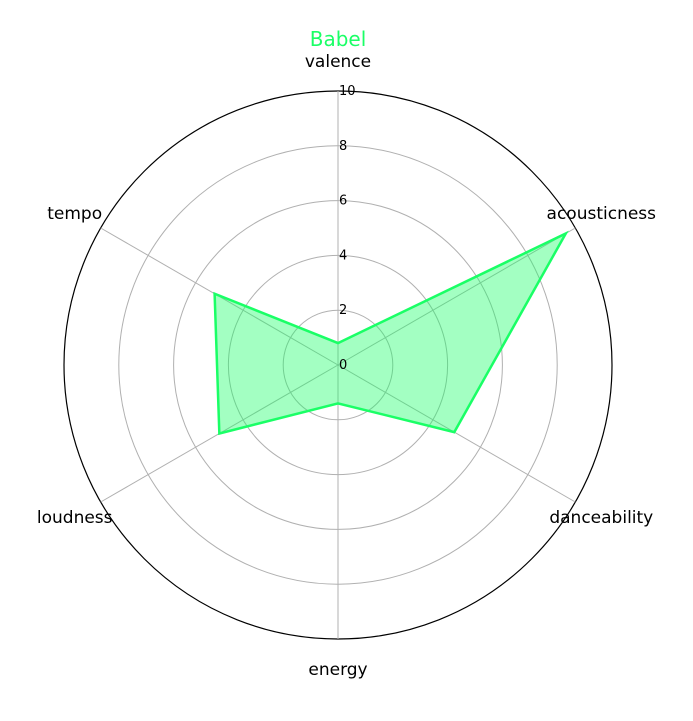 The width and height of the screenshot is (693, 721). I want to click on axis-label-loudness: loudness, so click(75, 518).